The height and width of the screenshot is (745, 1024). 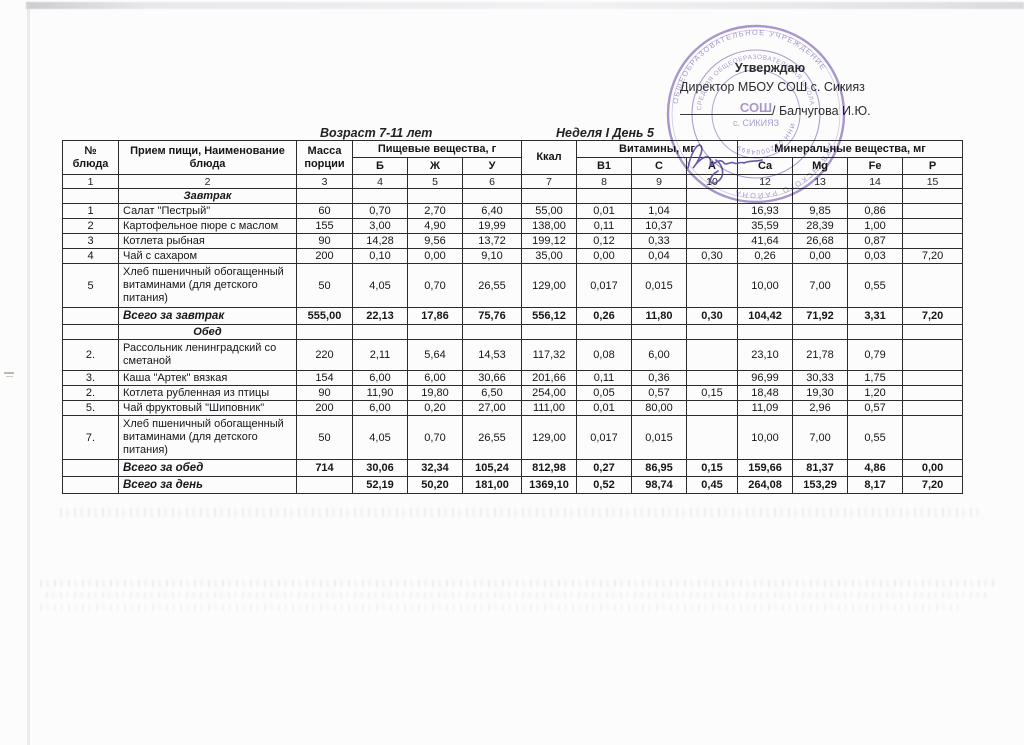 What do you see at coordinates (435, 241) in the screenshot?
I see `cell-zh: 9,56` at bounding box center [435, 241].